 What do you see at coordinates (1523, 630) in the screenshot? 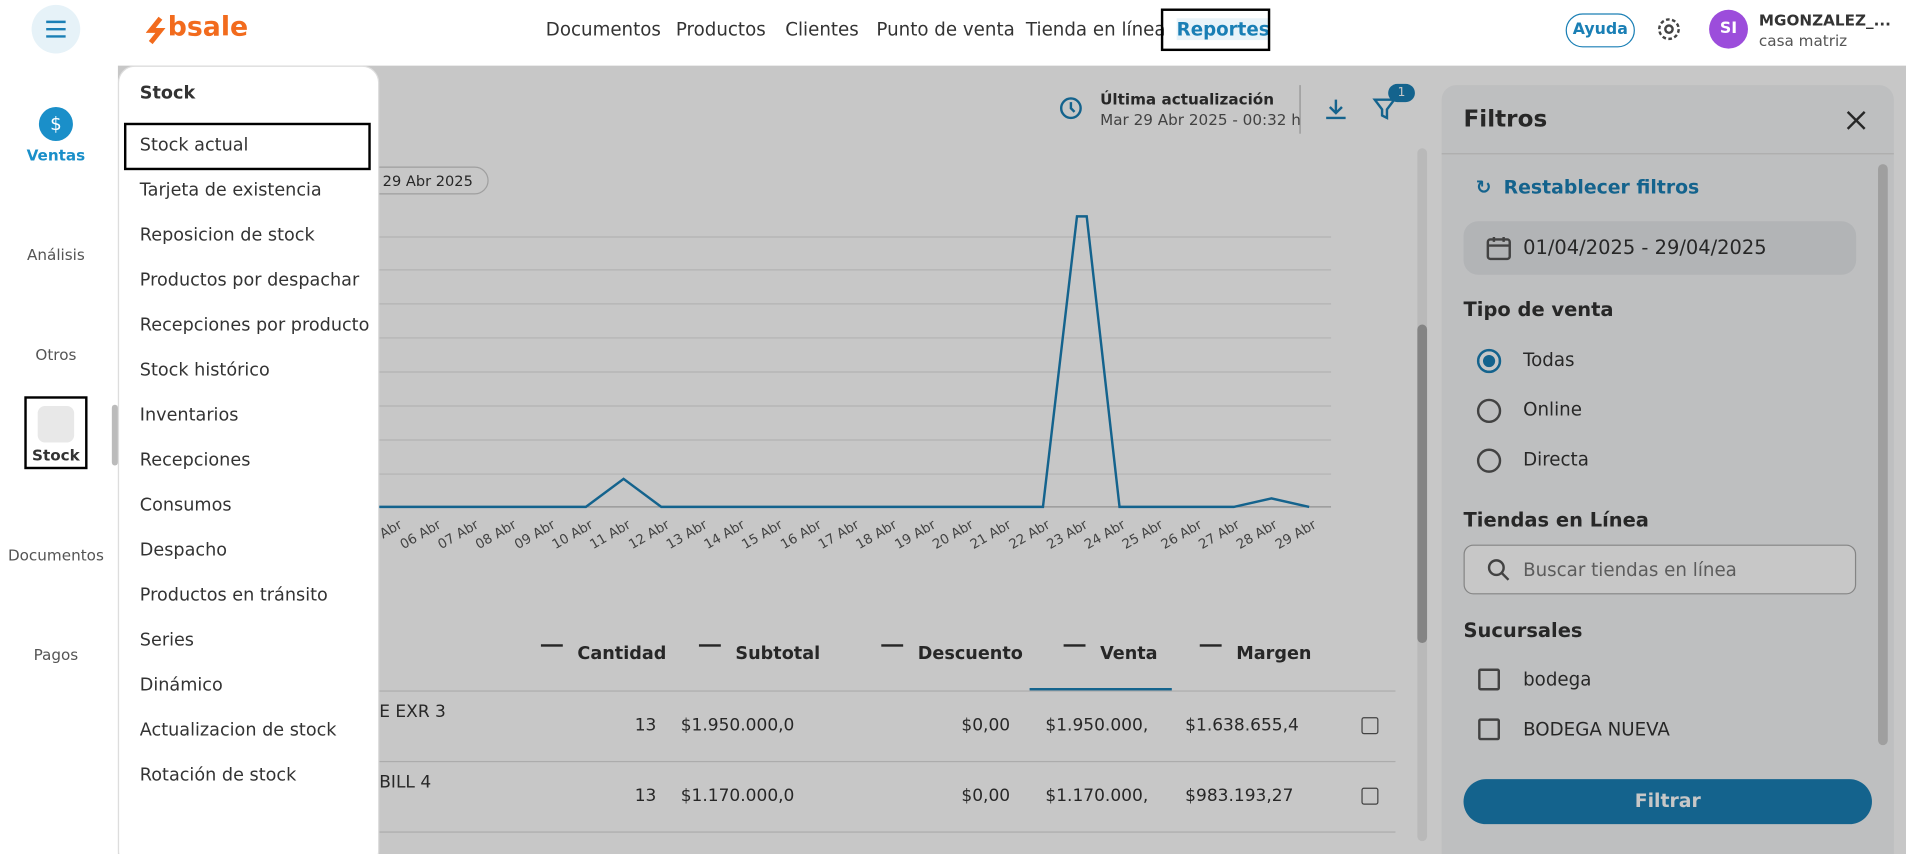
I see `branches-title: Sucursales` at bounding box center [1523, 630].